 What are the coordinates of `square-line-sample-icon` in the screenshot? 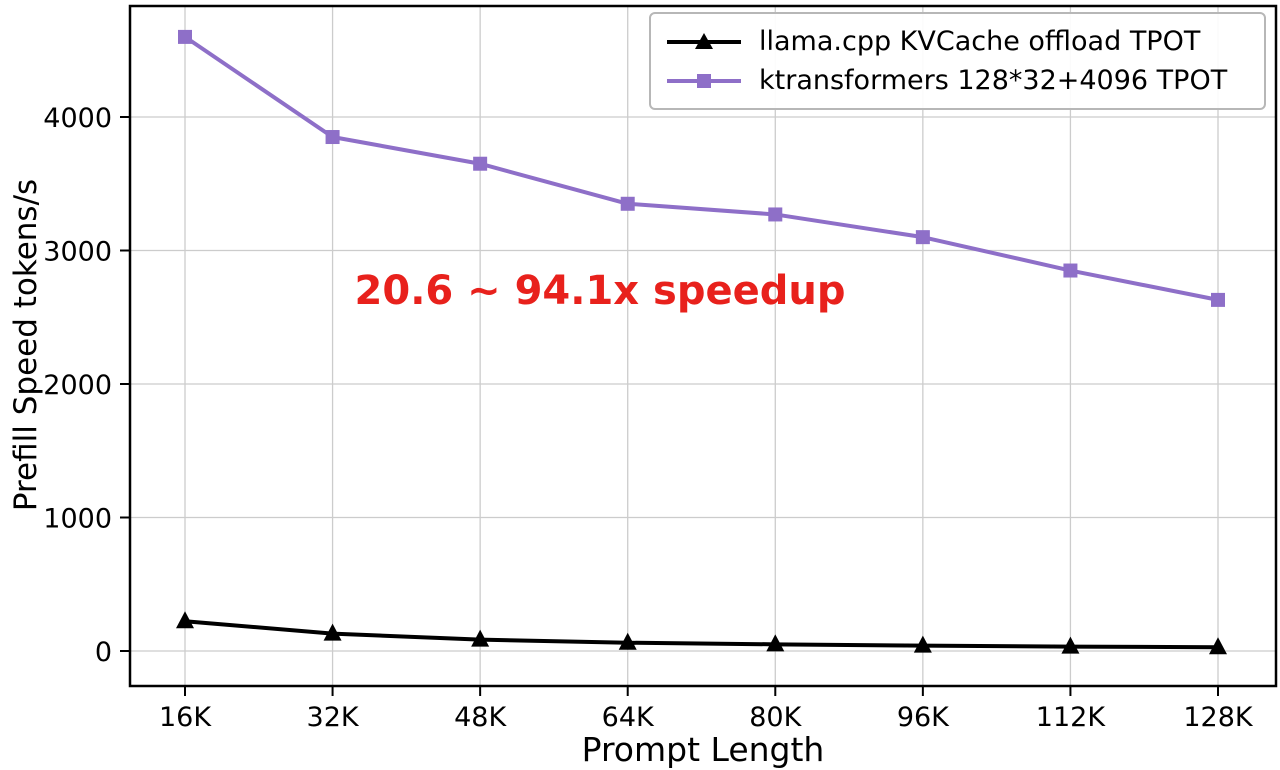 It's located at (704, 80).